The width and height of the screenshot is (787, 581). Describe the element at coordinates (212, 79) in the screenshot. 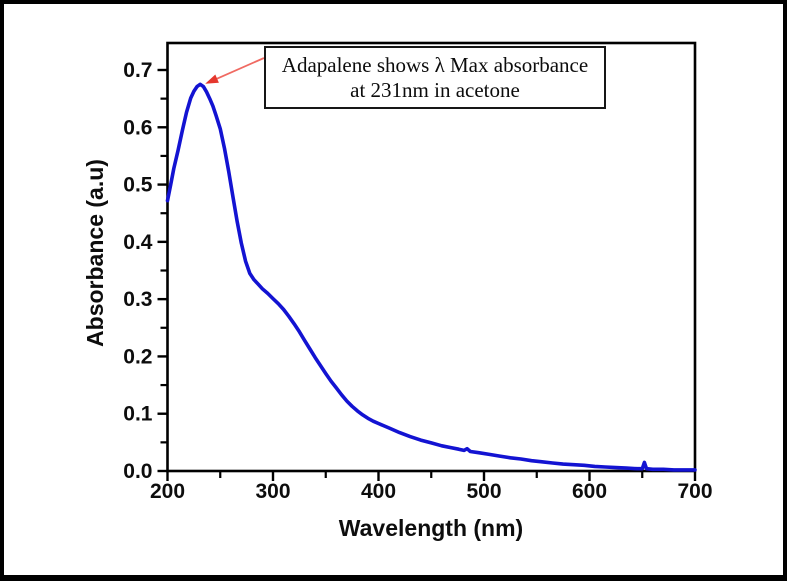

I see `annotation-arrow-head` at that location.